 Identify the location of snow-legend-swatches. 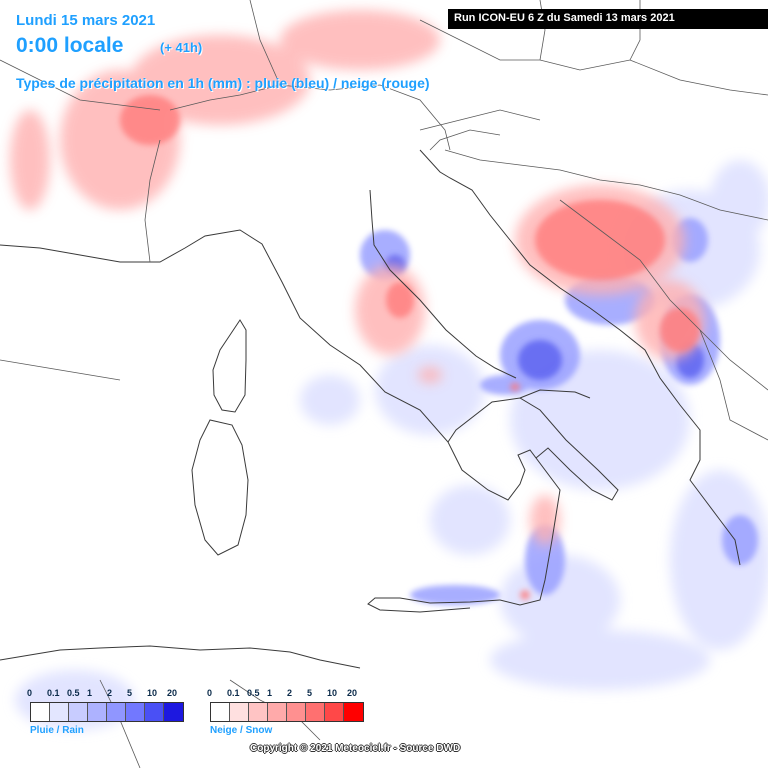
(287, 712).